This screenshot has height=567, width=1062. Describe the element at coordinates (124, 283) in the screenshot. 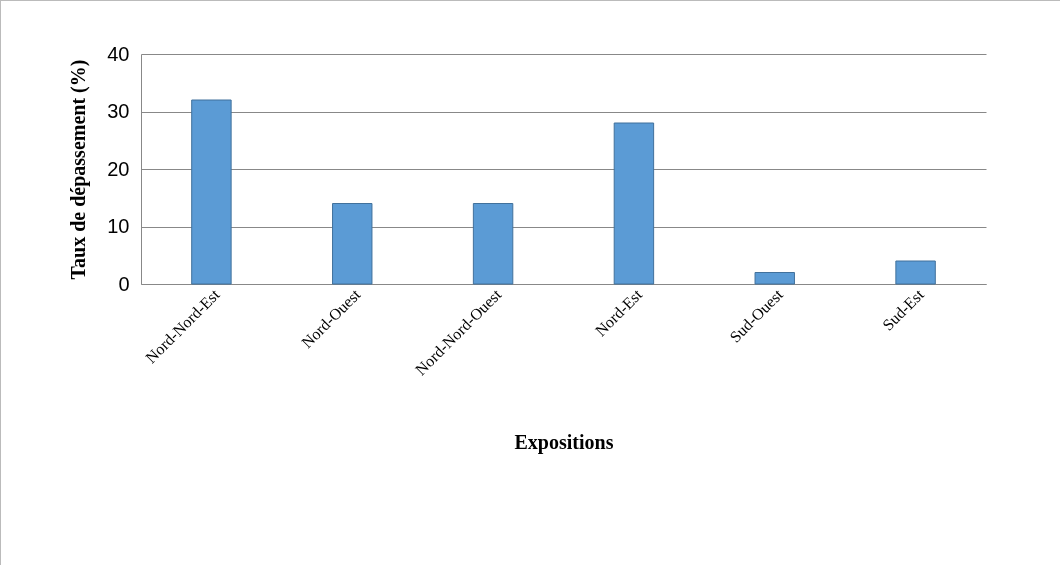

I see `y-tick-label: 0` at that location.